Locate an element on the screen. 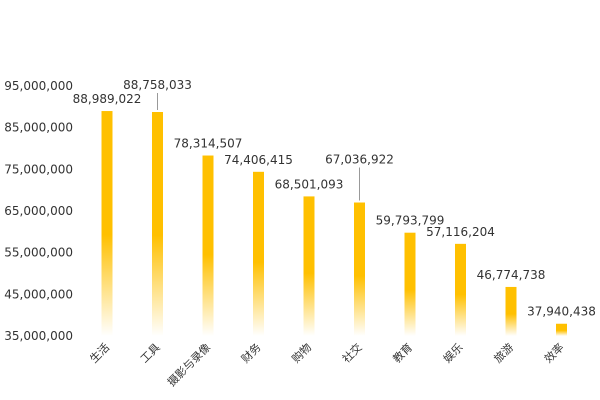  y-tick-label: 85,000,000 is located at coordinates (38, 128).